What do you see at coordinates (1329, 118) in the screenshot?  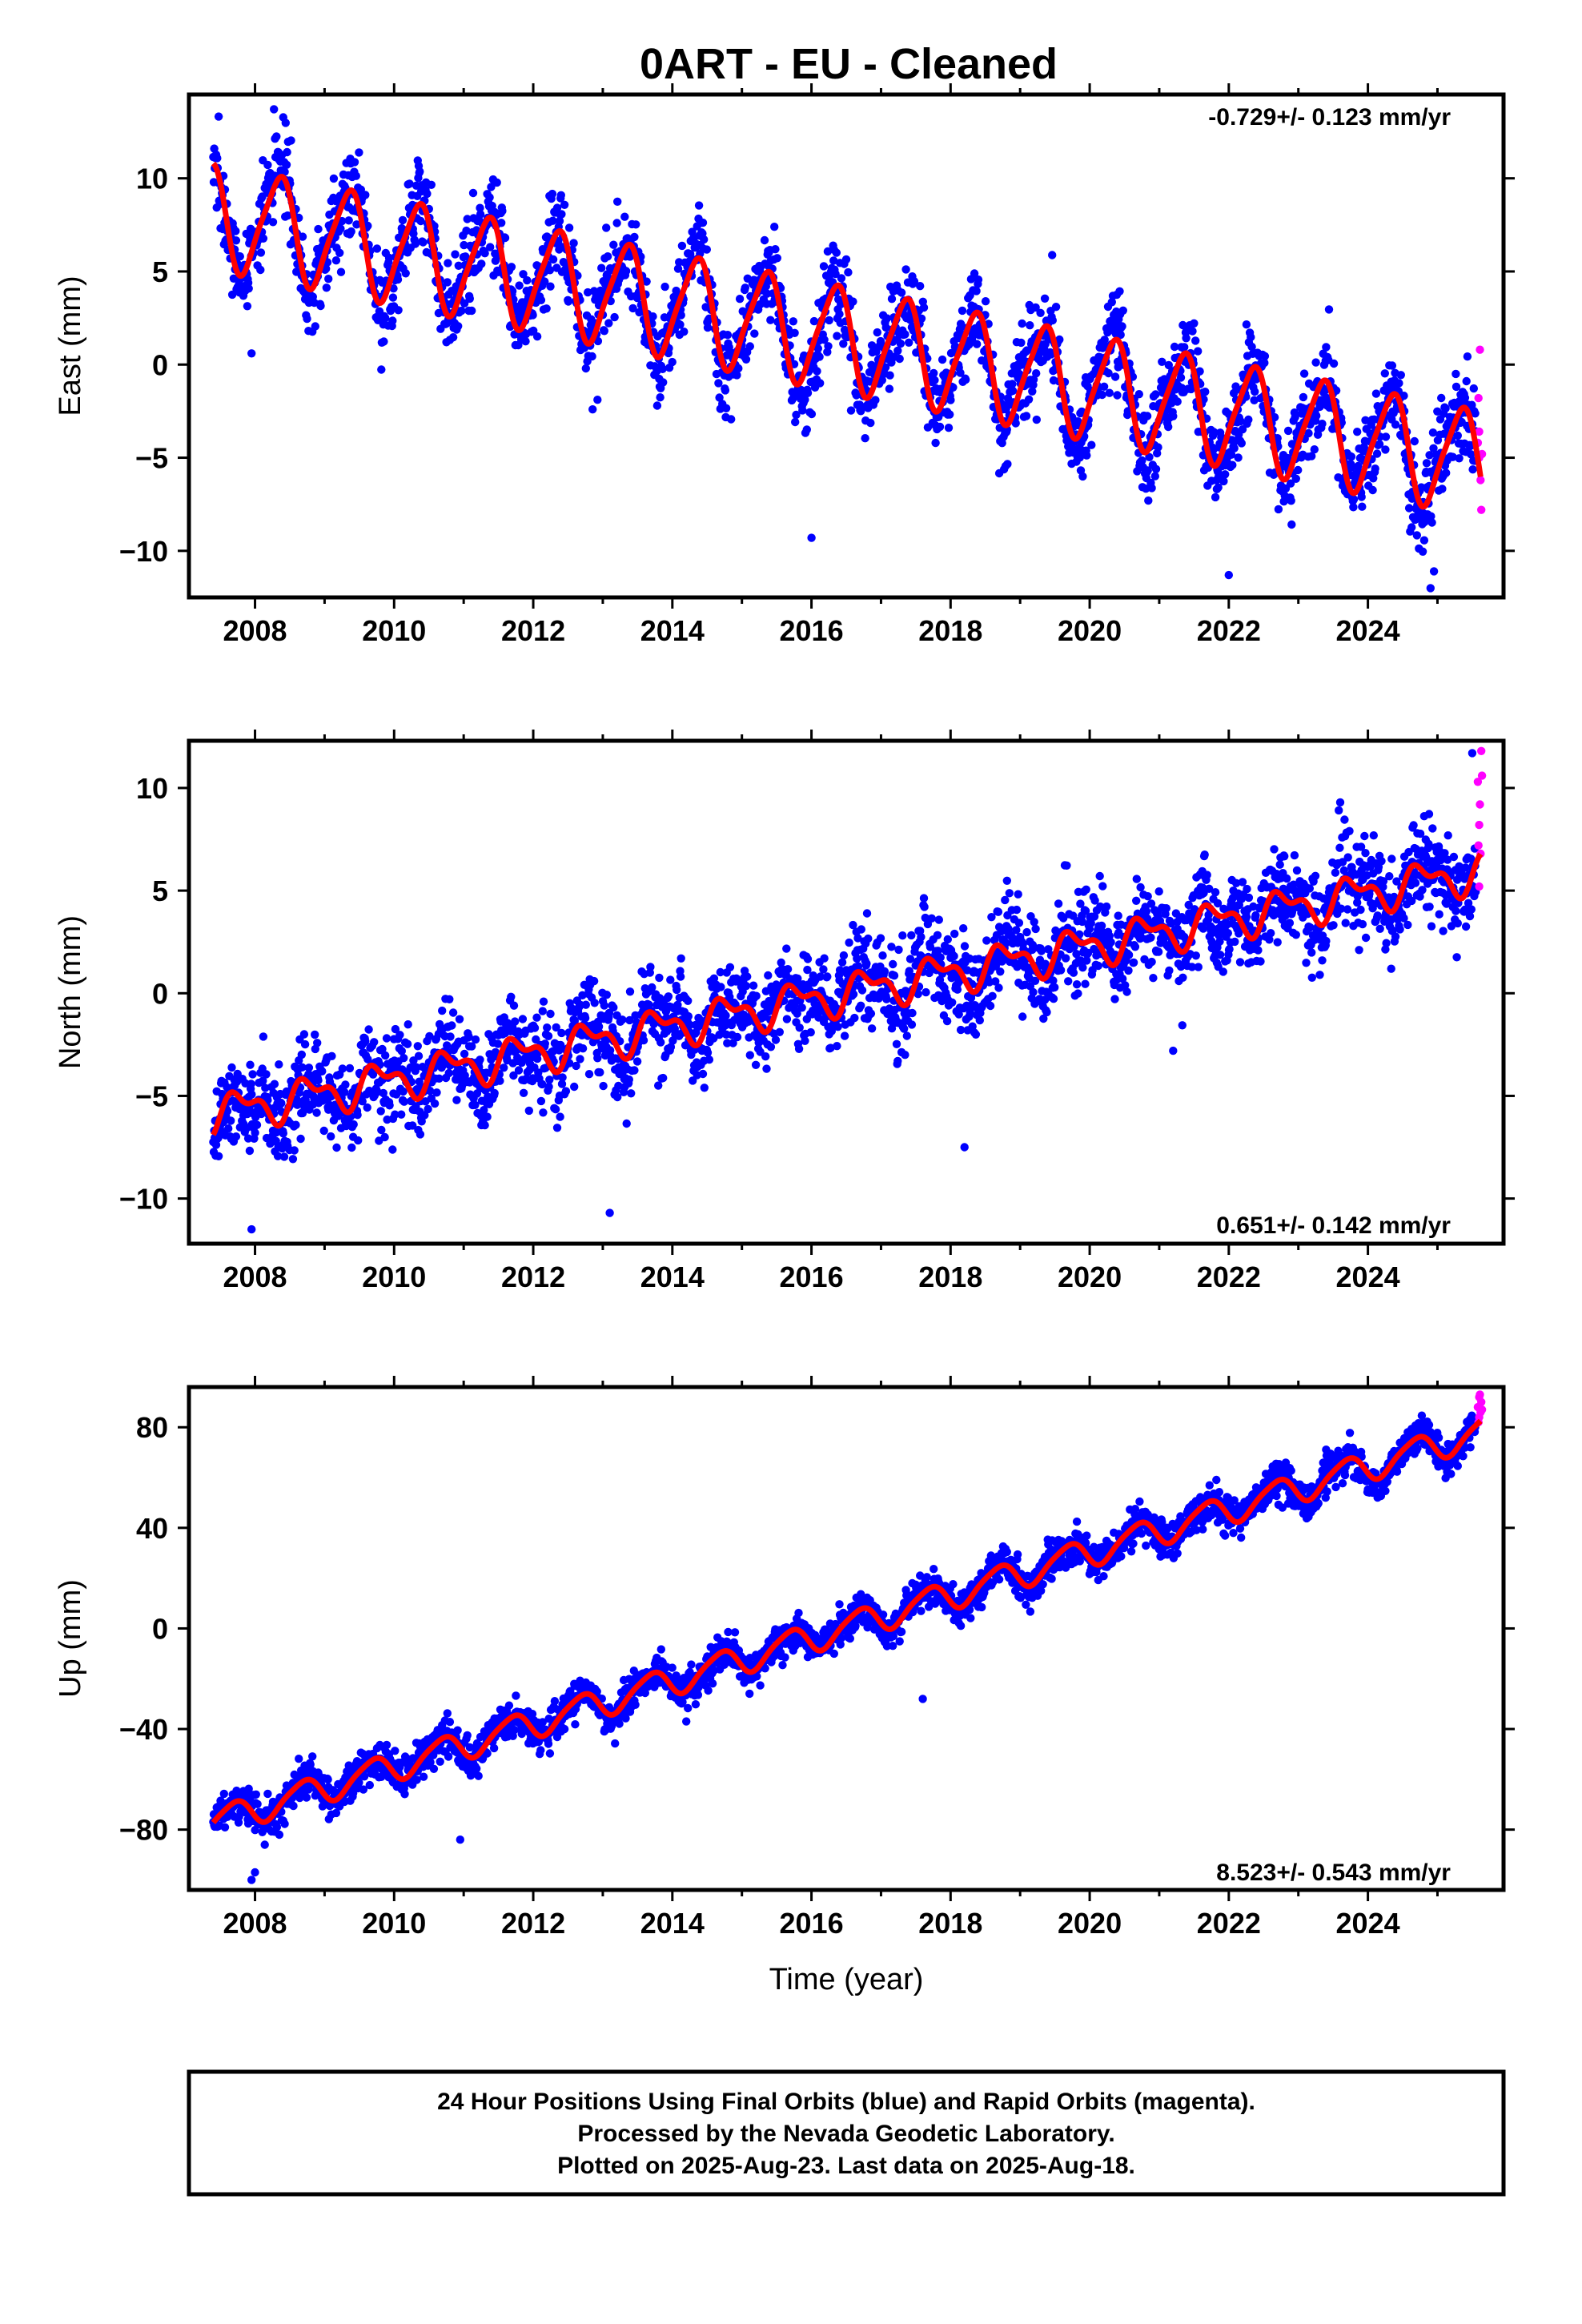 I see `east-rate-label: -0.729+/- 0.123 mm/yr` at bounding box center [1329, 118].